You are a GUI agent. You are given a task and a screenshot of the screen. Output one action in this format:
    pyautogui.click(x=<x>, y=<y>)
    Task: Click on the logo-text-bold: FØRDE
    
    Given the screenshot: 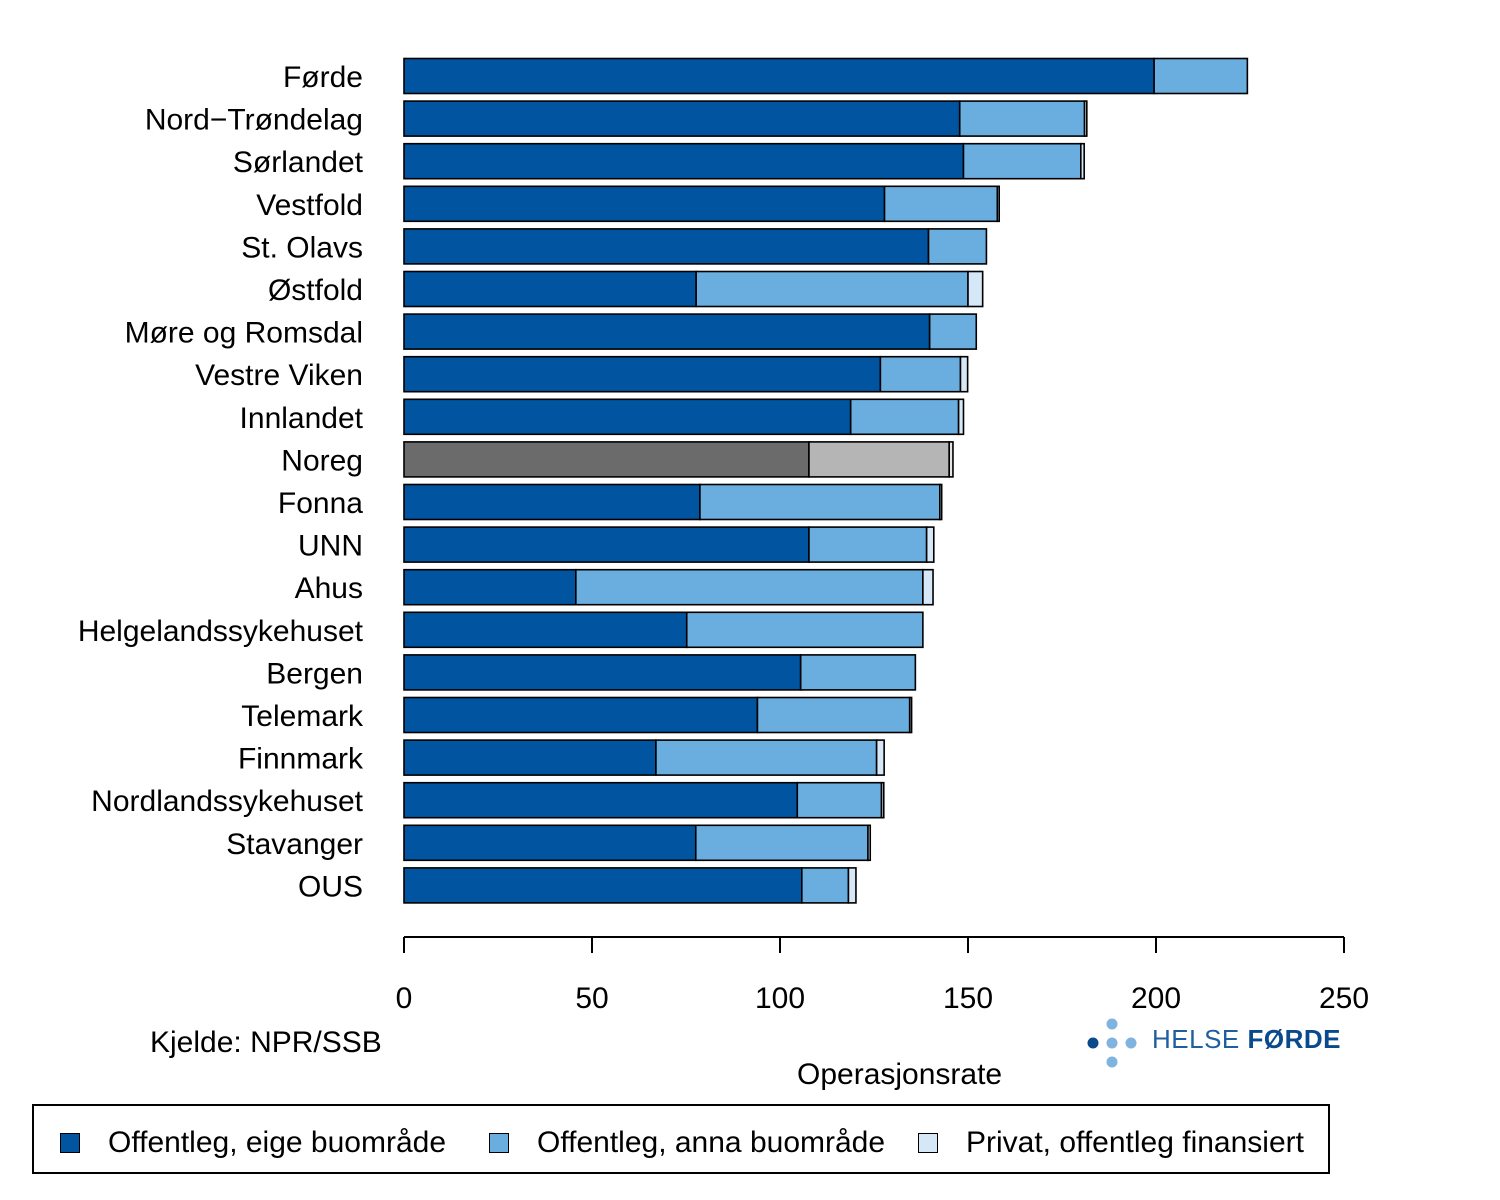 What is the action you would take?
    pyautogui.click(x=1294, y=1039)
    